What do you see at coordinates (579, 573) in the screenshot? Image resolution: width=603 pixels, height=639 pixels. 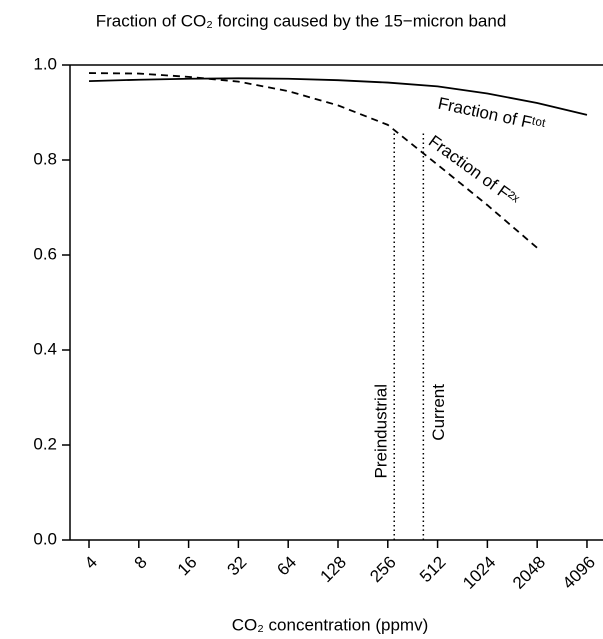 I see `x-tick-label: 4096` at bounding box center [579, 573].